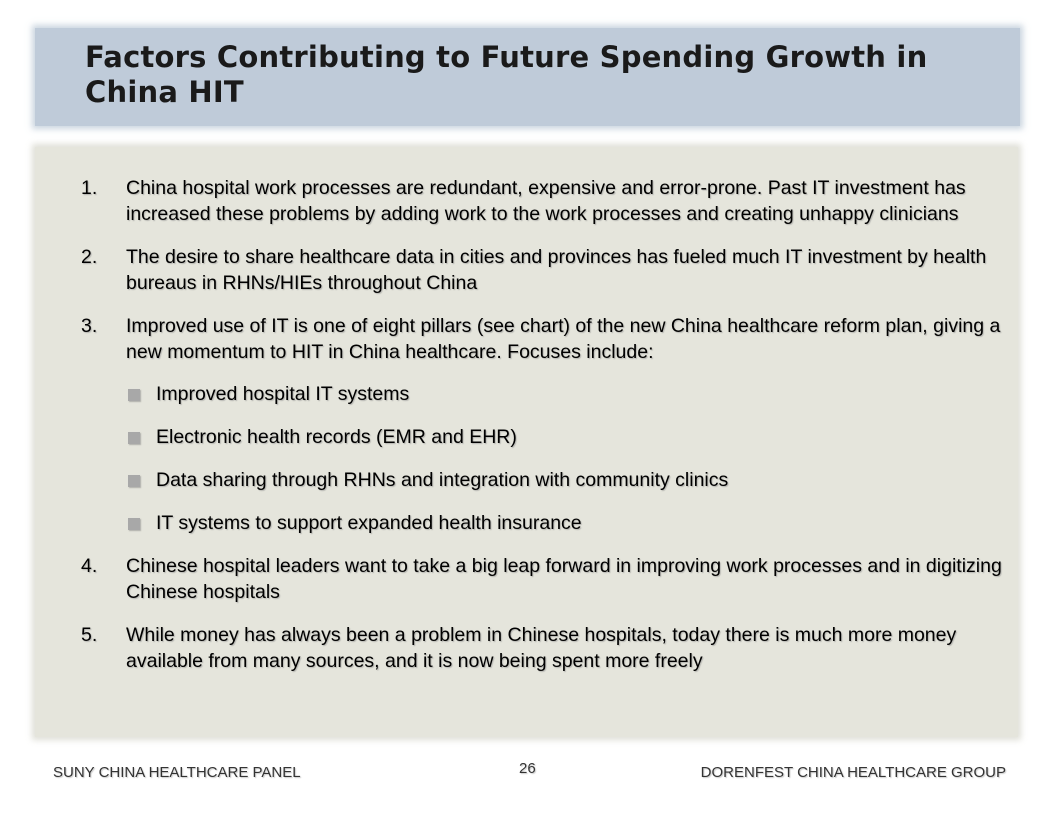  I want to click on footer-left-text: SUNY CHINA HEALTHCARE PANEL, so click(177, 772).